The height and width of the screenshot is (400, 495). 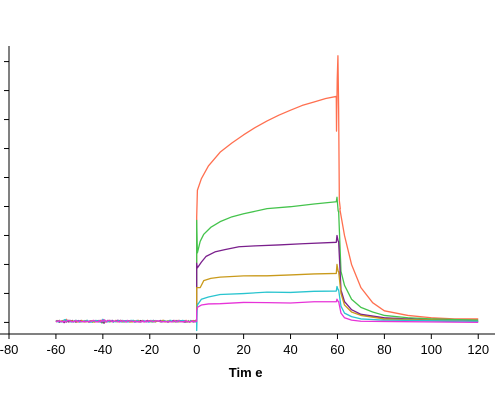 I want to click on y-ticks, so click(x=6, y=192).